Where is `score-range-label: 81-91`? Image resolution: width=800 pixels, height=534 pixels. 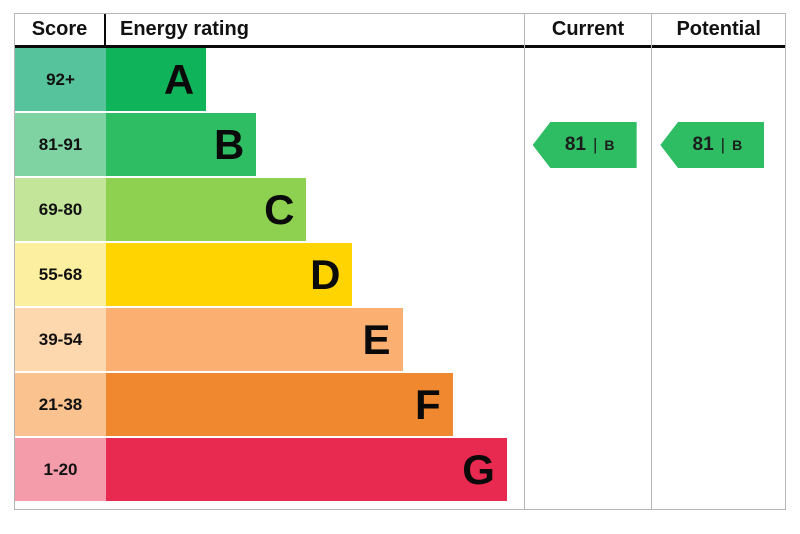 score-range-label: 81-91 is located at coordinates (60, 145).